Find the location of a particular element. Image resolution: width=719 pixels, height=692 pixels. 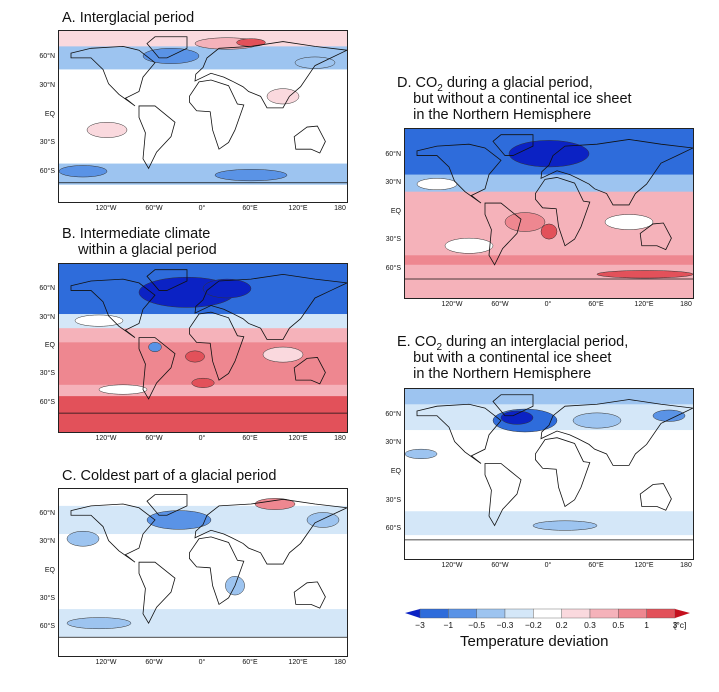

map-panel-B is located at coordinates (203, 347).